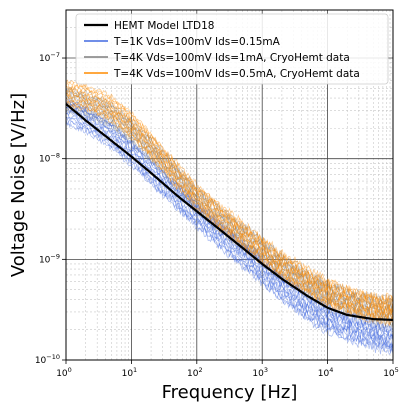 This screenshot has height=412, width=412. What do you see at coordinates (326, 372) in the screenshot?
I see `x-tick-label: 10⁴` at bounding box center [326, 372].